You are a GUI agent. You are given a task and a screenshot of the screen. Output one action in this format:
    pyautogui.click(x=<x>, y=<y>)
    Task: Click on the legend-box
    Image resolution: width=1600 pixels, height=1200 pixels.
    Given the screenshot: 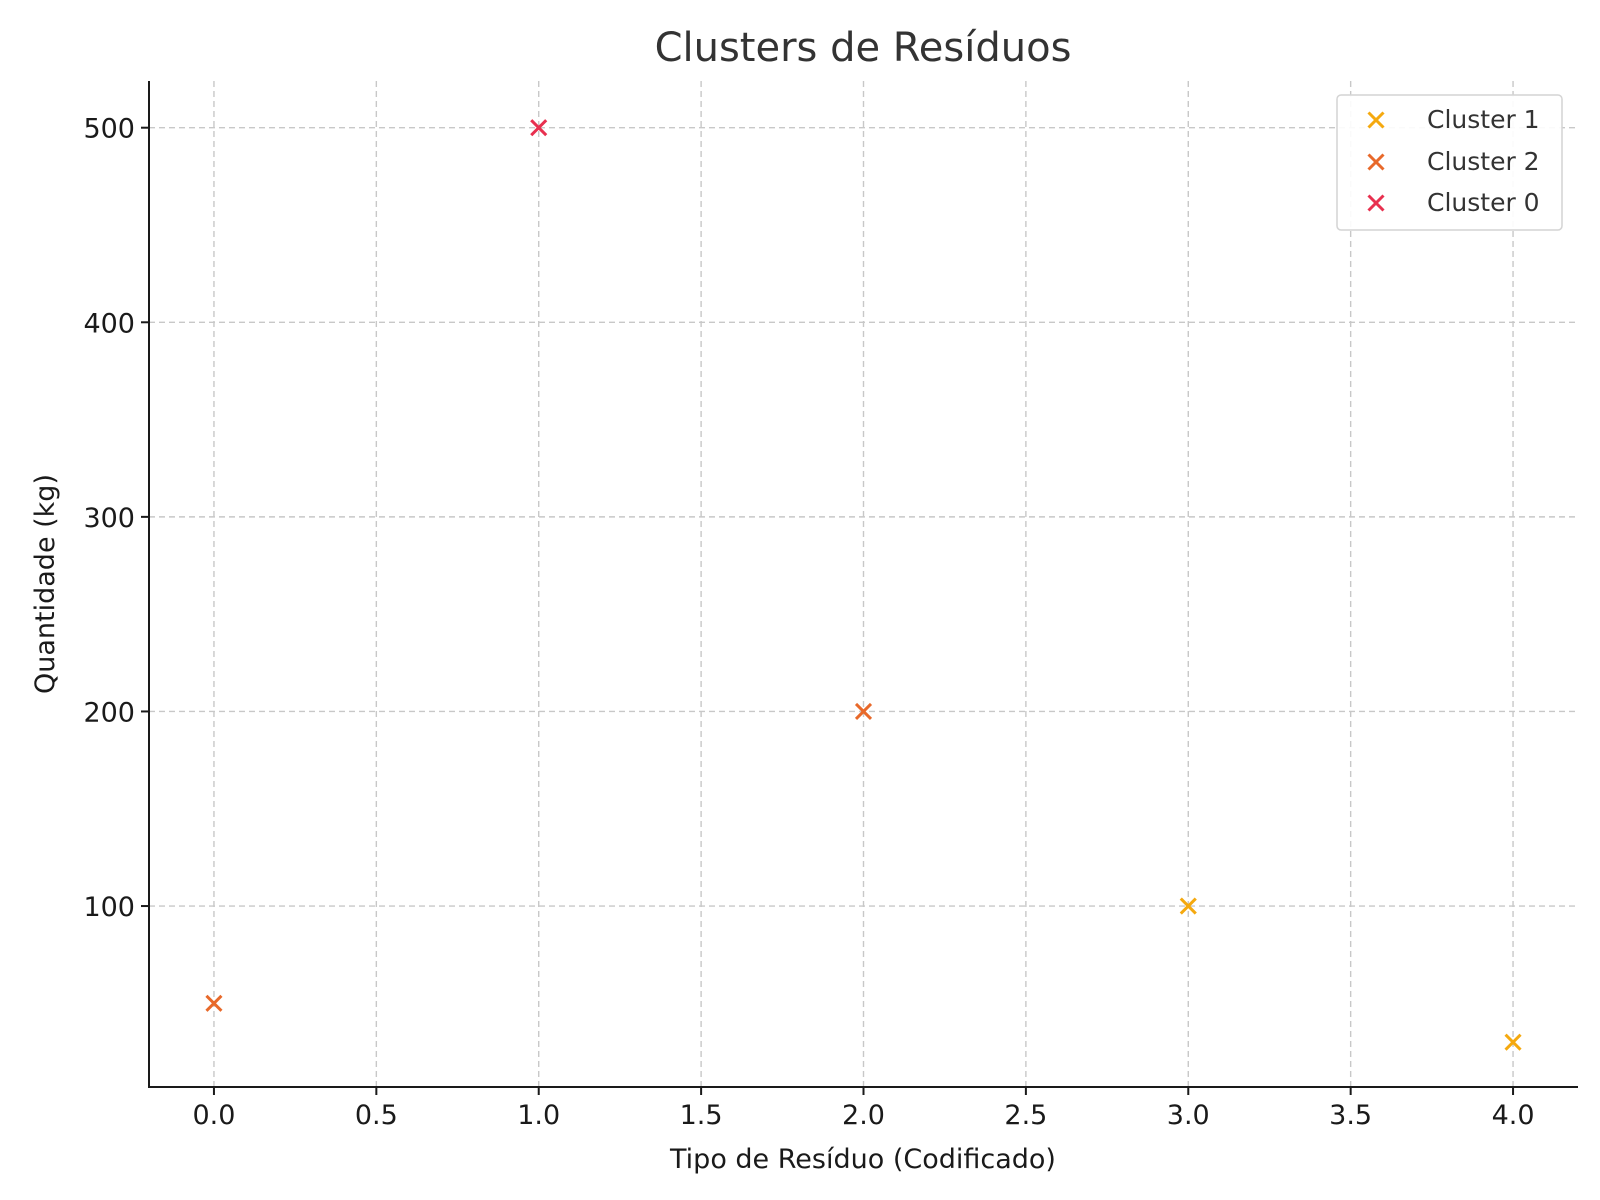 What is the action you would take?
    pyautogui.click(x=1449, y=162)
    